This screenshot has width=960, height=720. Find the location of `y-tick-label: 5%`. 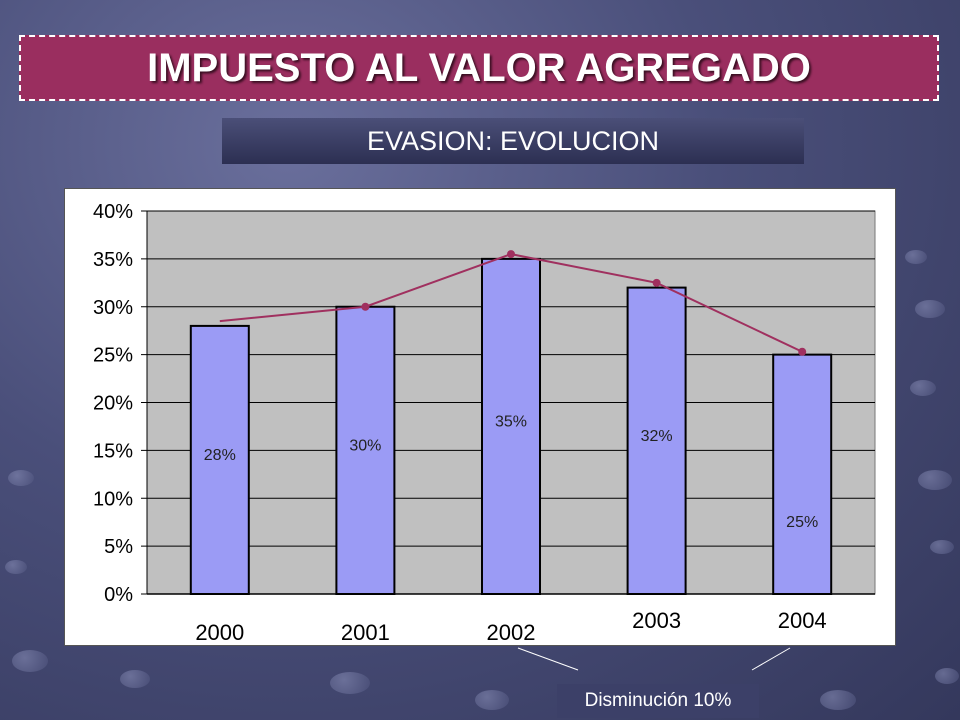

y-tick-label: 5% is located at coordinates (118, 547).